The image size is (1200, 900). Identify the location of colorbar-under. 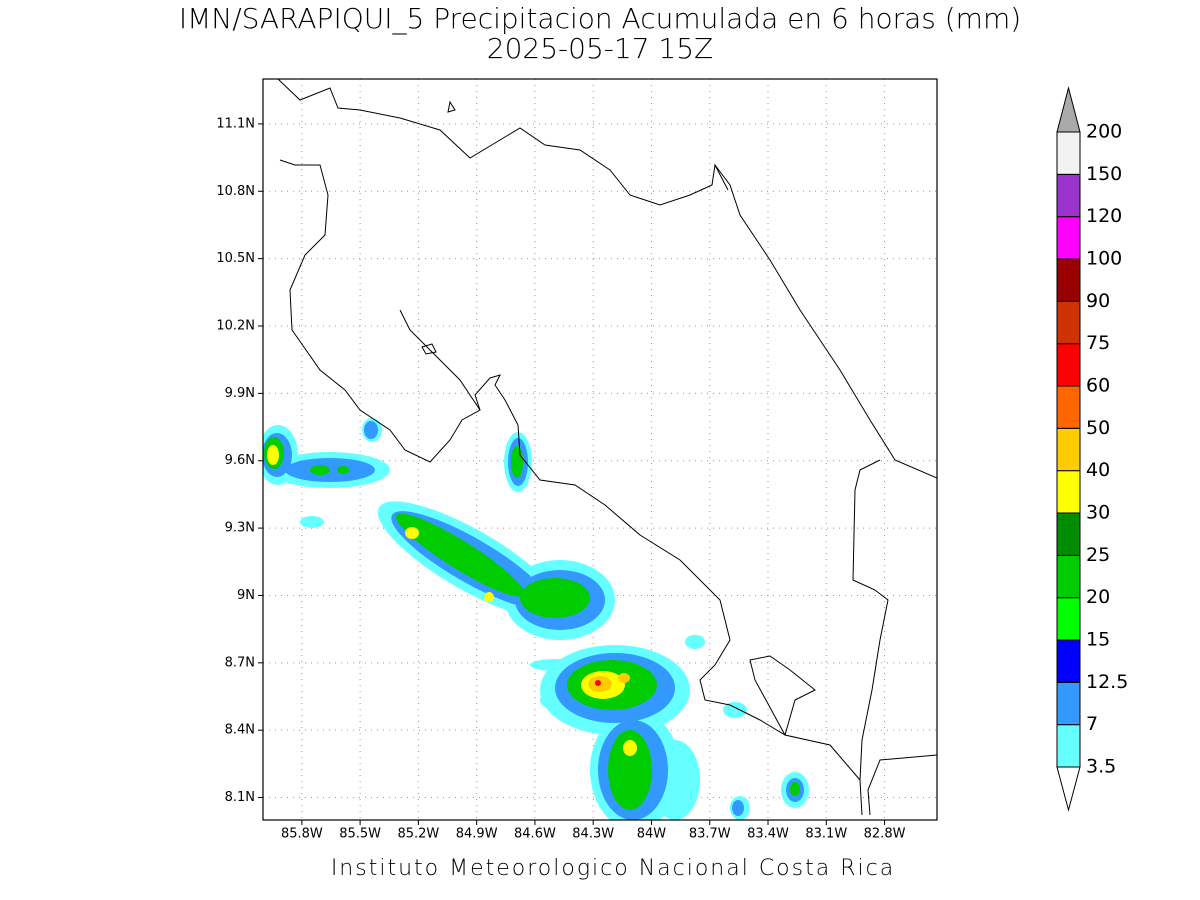
(1068, 789).